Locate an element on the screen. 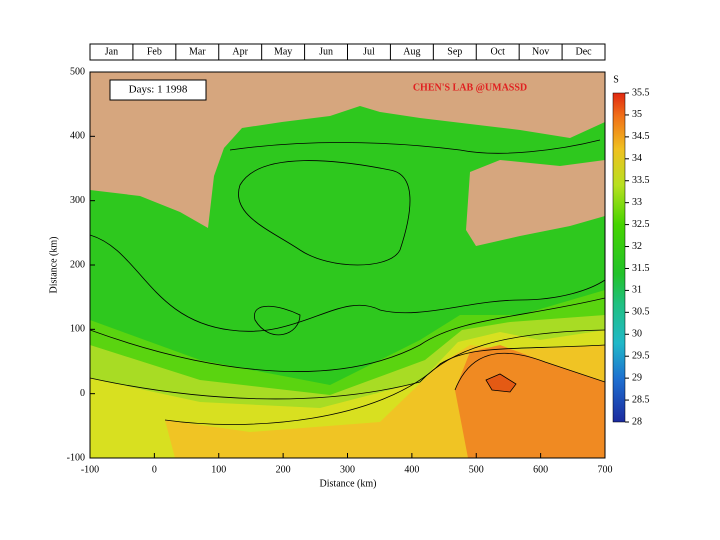 The image size is (720, 540). y-axis-label: Distance (km) is located at coordinates (53, 265).